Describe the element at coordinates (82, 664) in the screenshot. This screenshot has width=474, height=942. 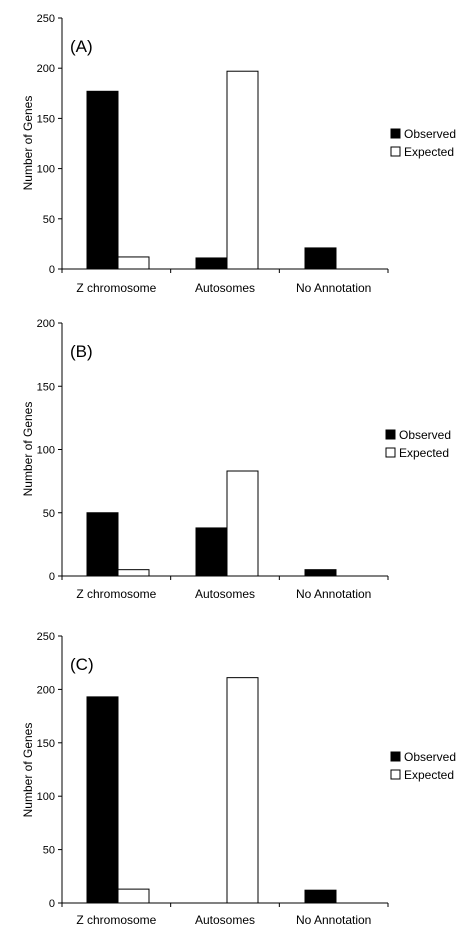
I see `panel-label: (C)` at that location.